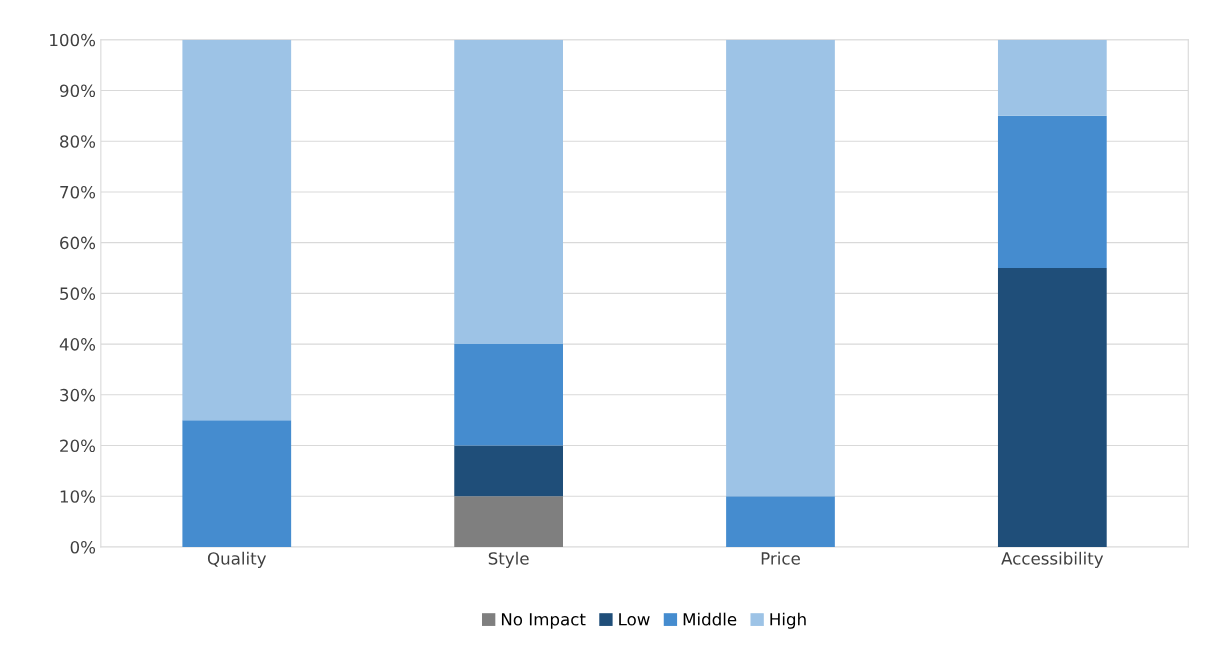  I want to click on legend-label: No Impact, so click(543, 621).